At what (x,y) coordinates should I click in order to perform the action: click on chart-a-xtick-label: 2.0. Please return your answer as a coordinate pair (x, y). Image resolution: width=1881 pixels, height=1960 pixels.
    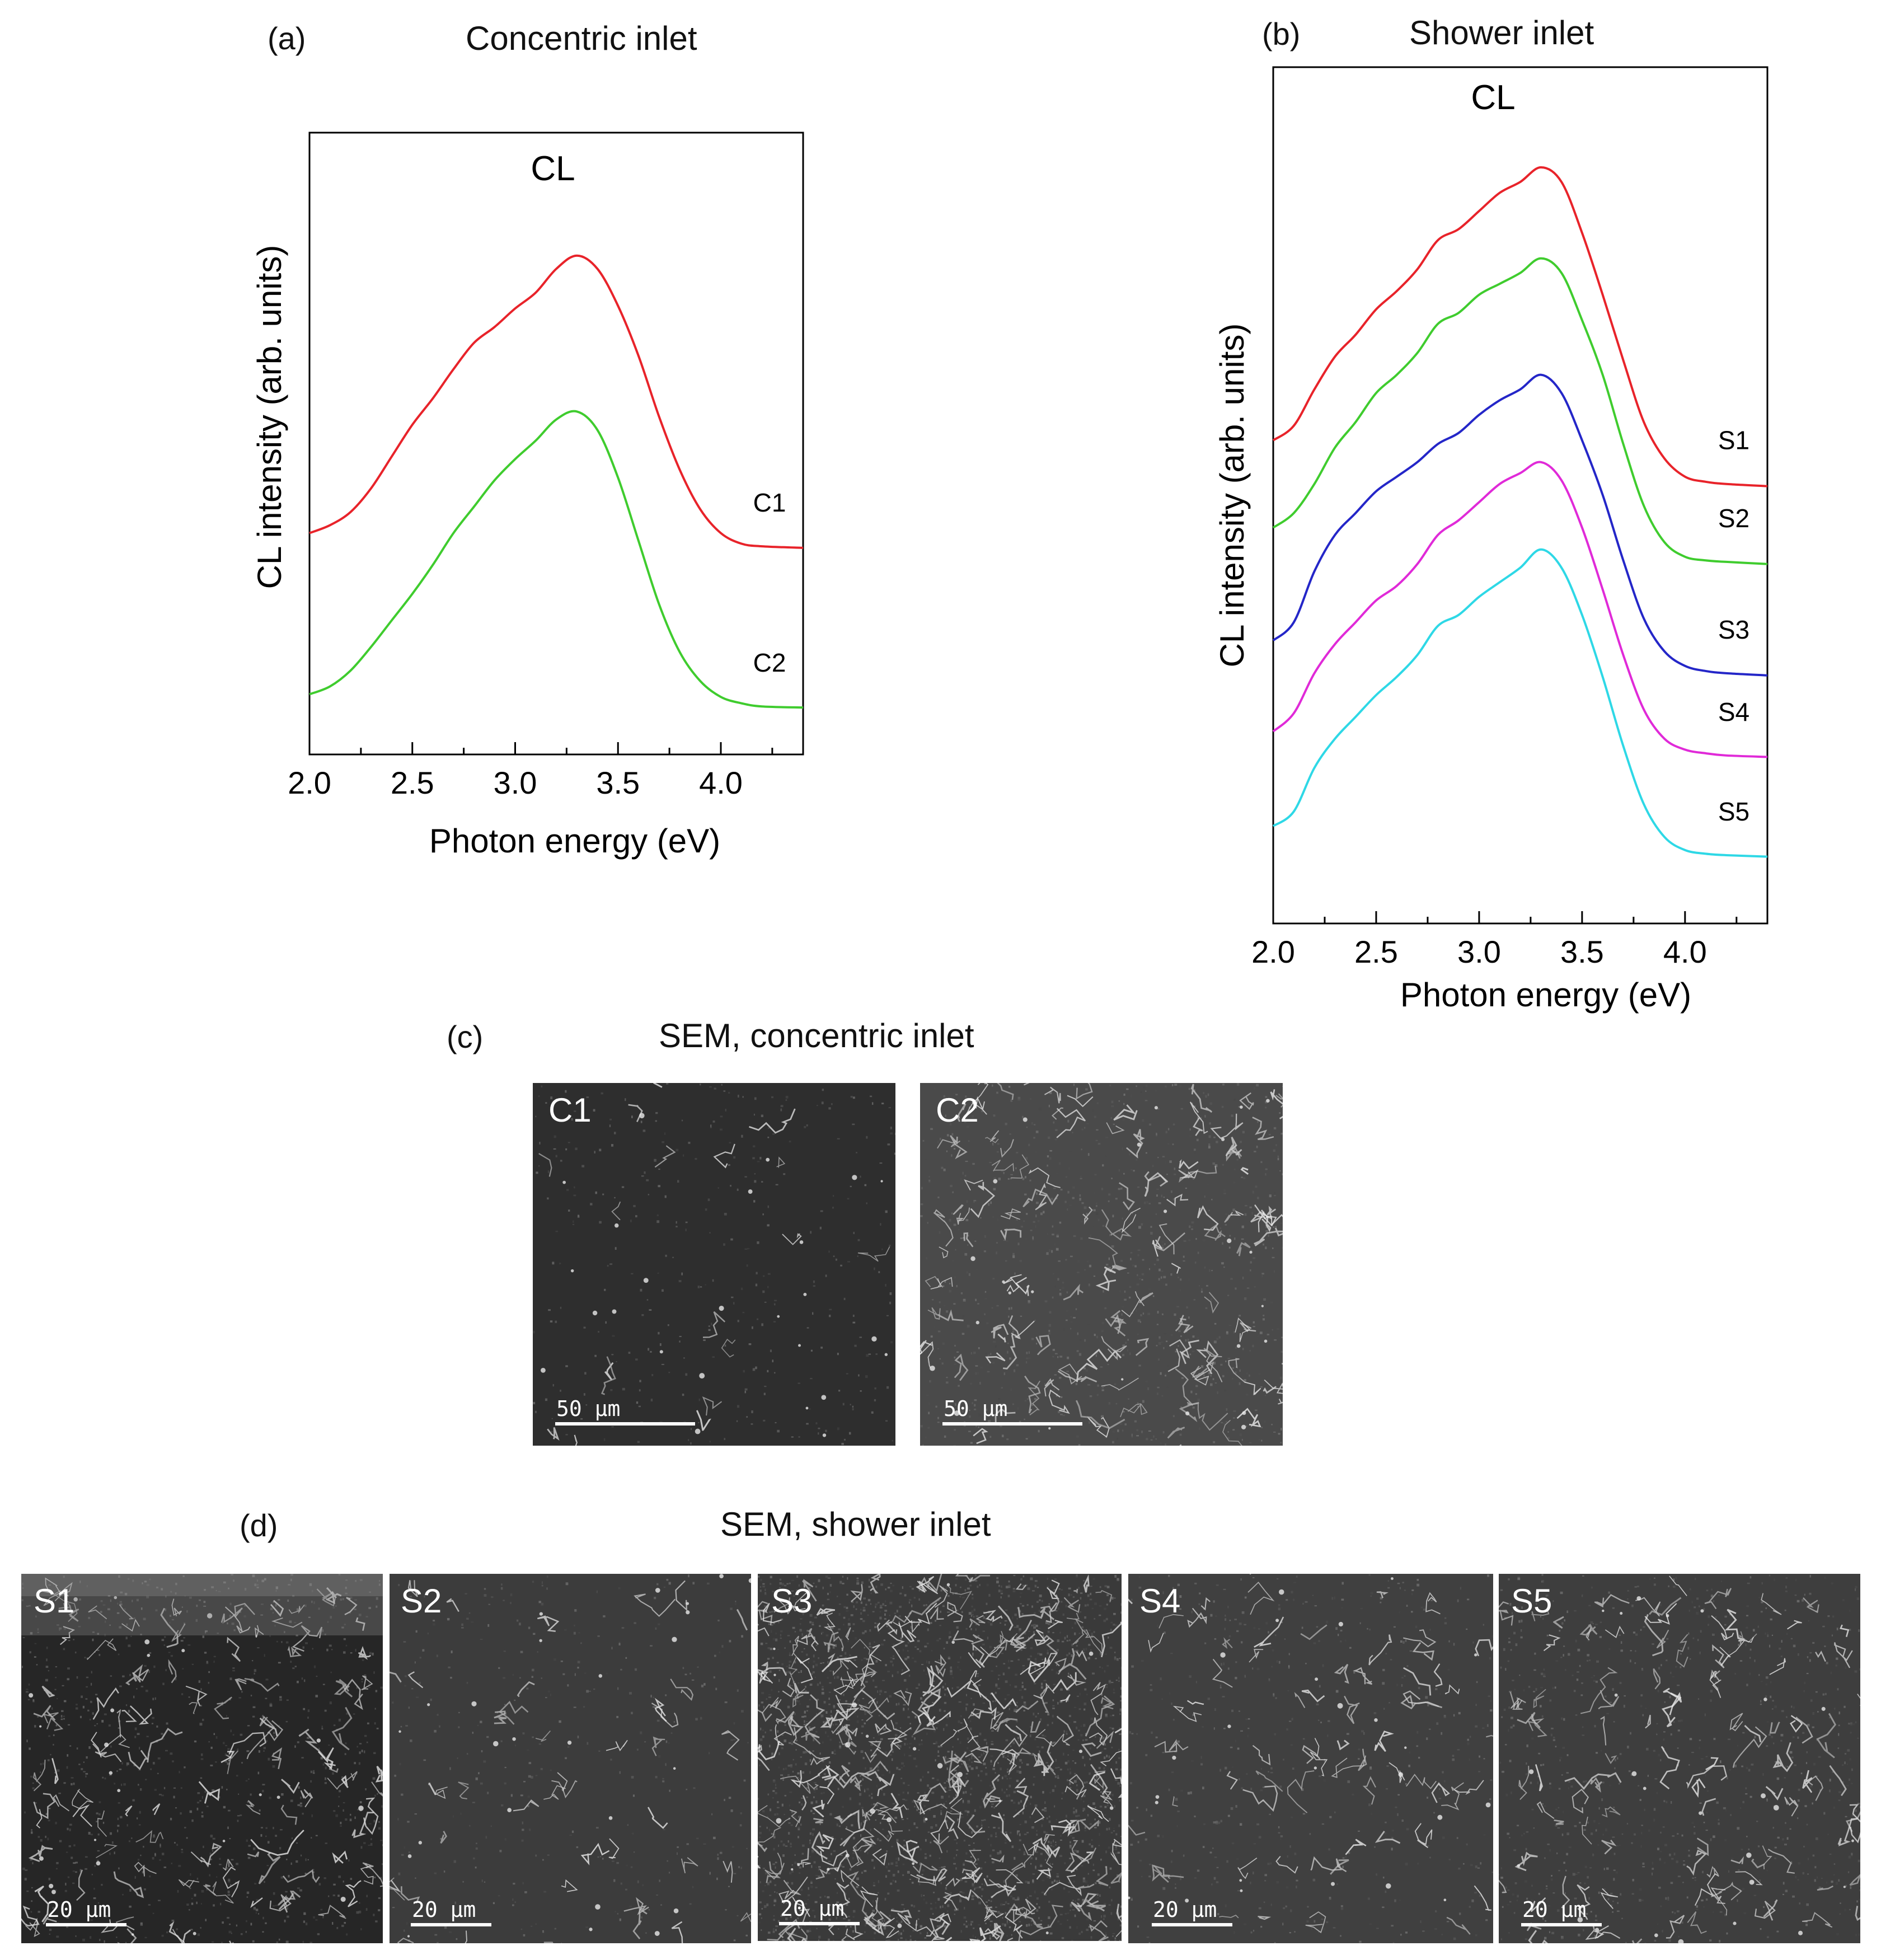
    Looking at the image, I should click on (309, 782).